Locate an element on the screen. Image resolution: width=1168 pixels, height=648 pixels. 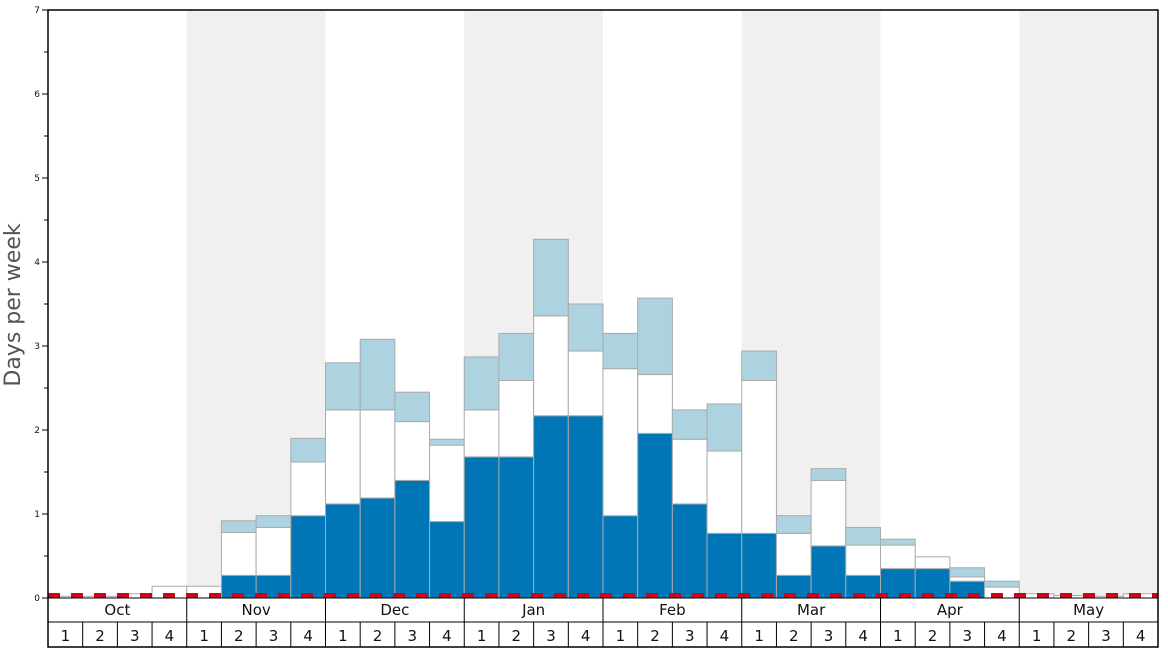
month-label-may: May is located at coordinates (1088, 610).